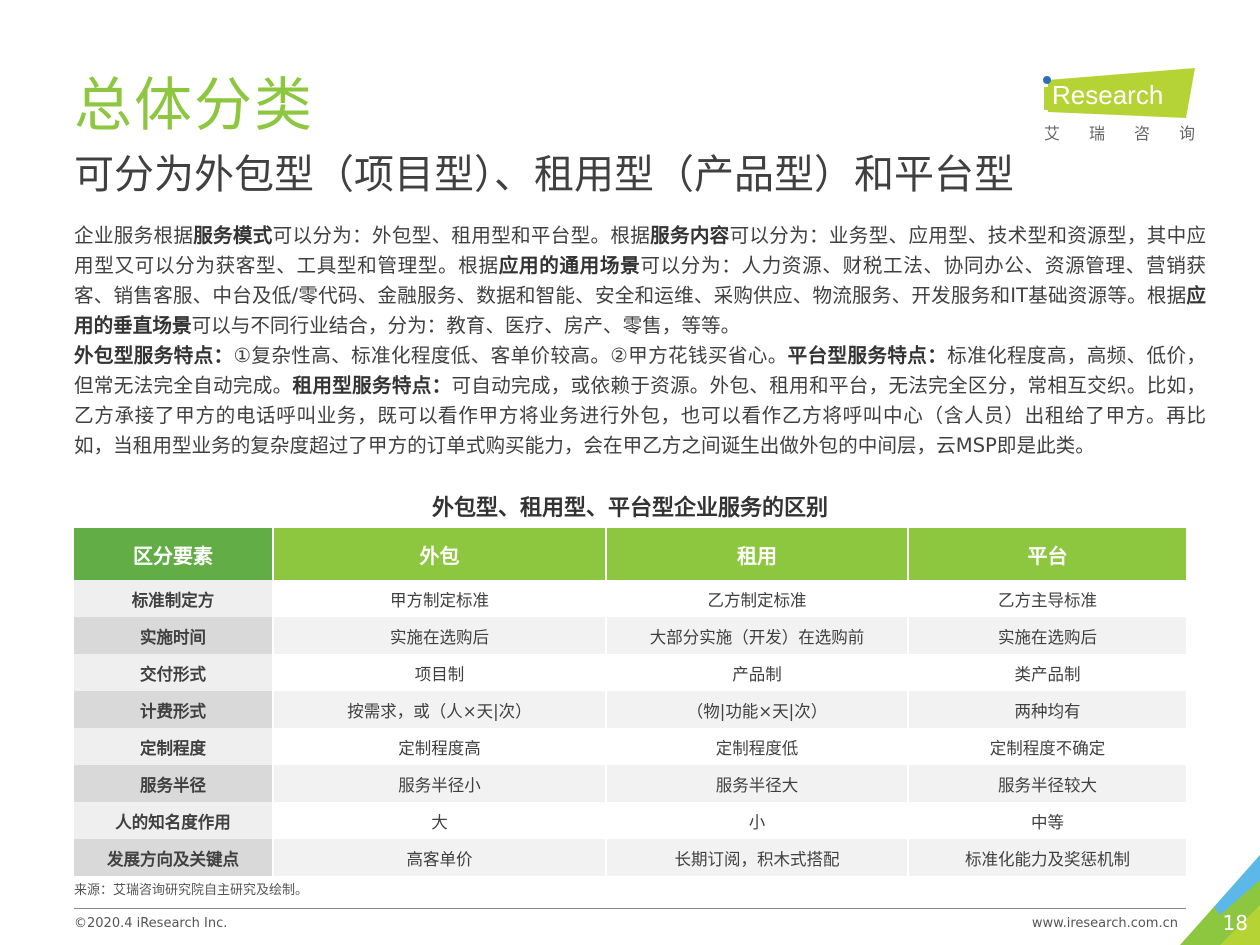  I want to click on table-cell: 定制程度高, so click(439, 746).